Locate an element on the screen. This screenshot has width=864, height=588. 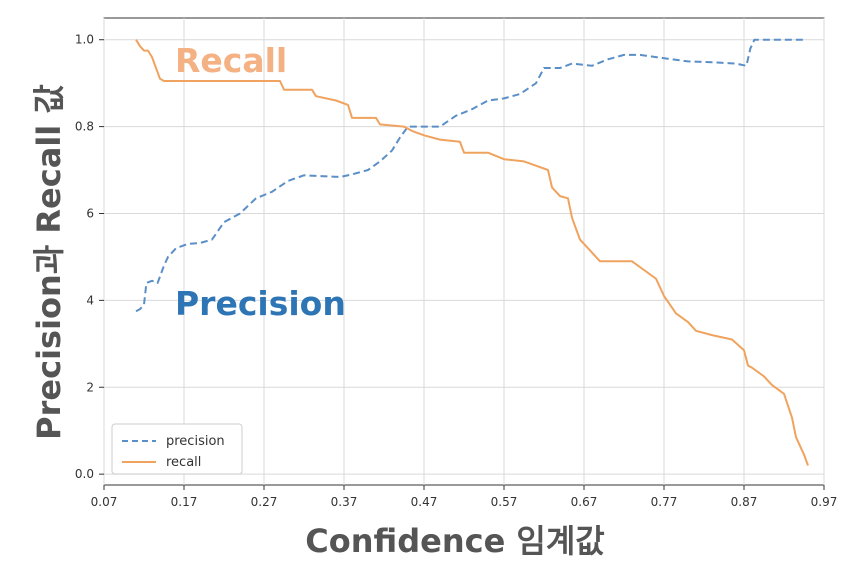
y-axis-title: Precision과 Recall 값 is located at coordinates (49, 262).